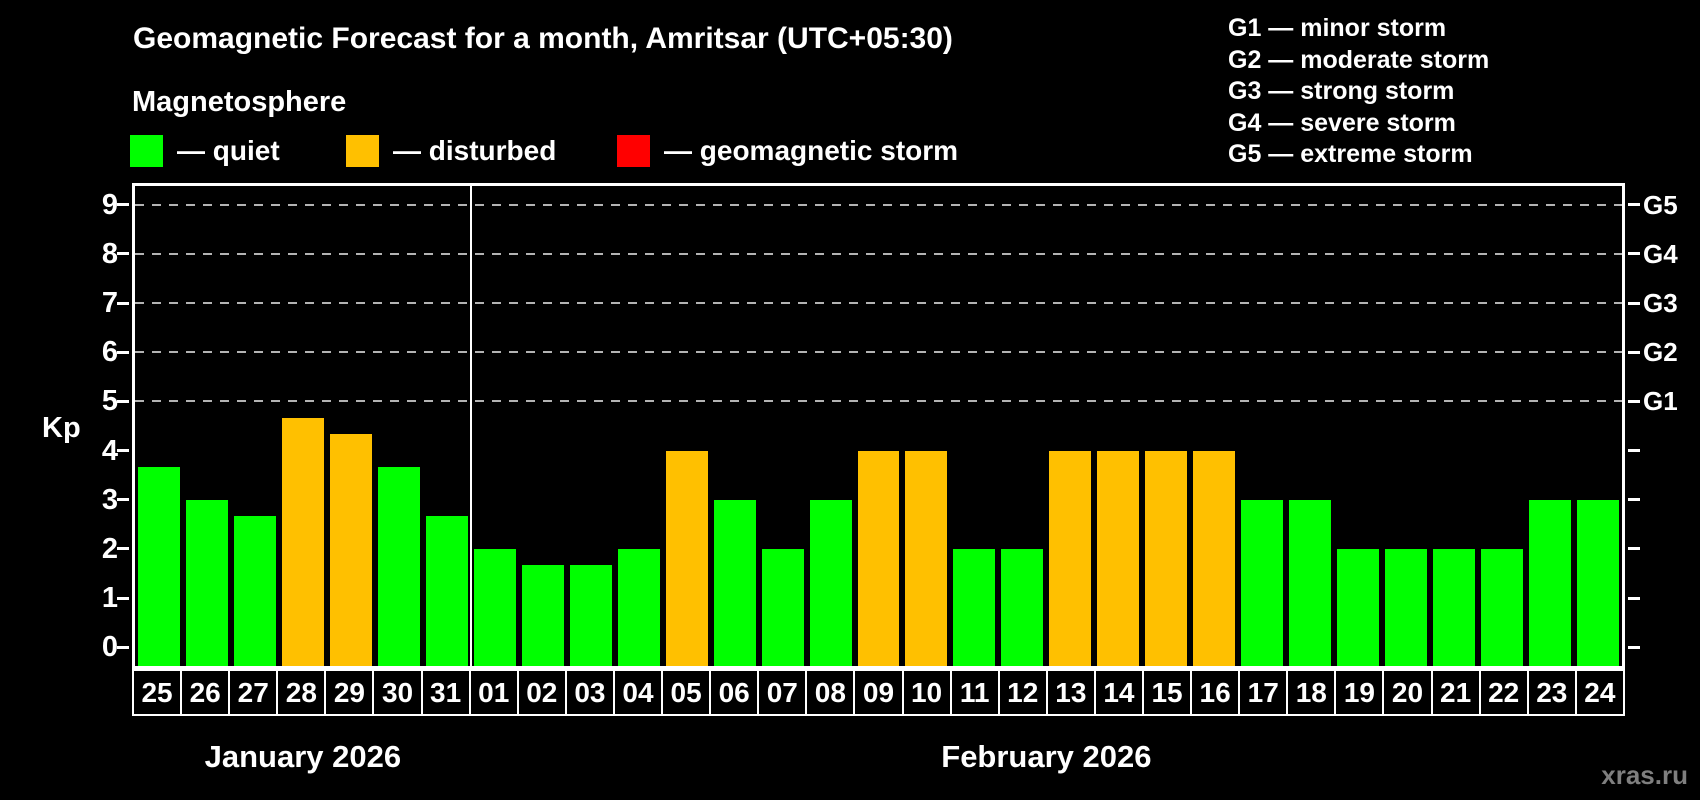 This screenshot has height=800, width=1700. What do you see at coordinates (206, 692) in the screenshot?
I see `date-box-26: 26` at bounding box center [206, 692].